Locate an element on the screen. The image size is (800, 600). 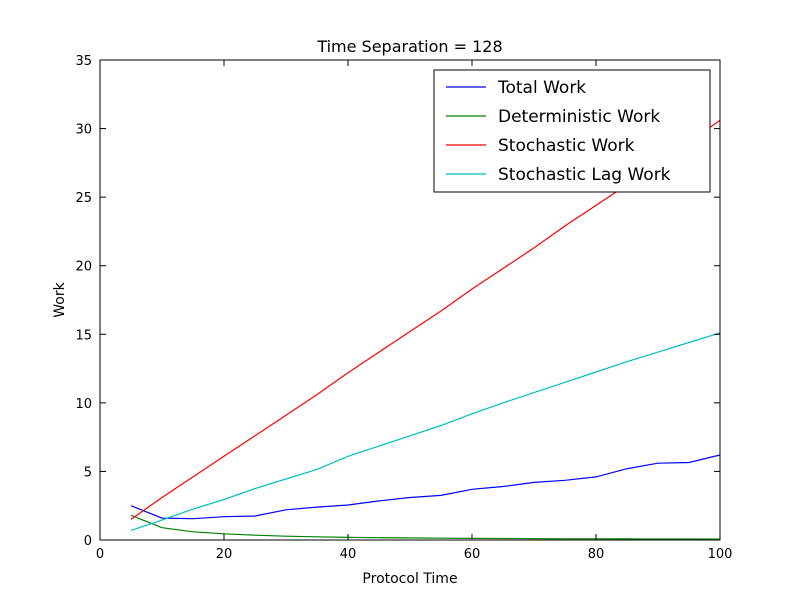
legend-box is located at coordinates (572, 131).